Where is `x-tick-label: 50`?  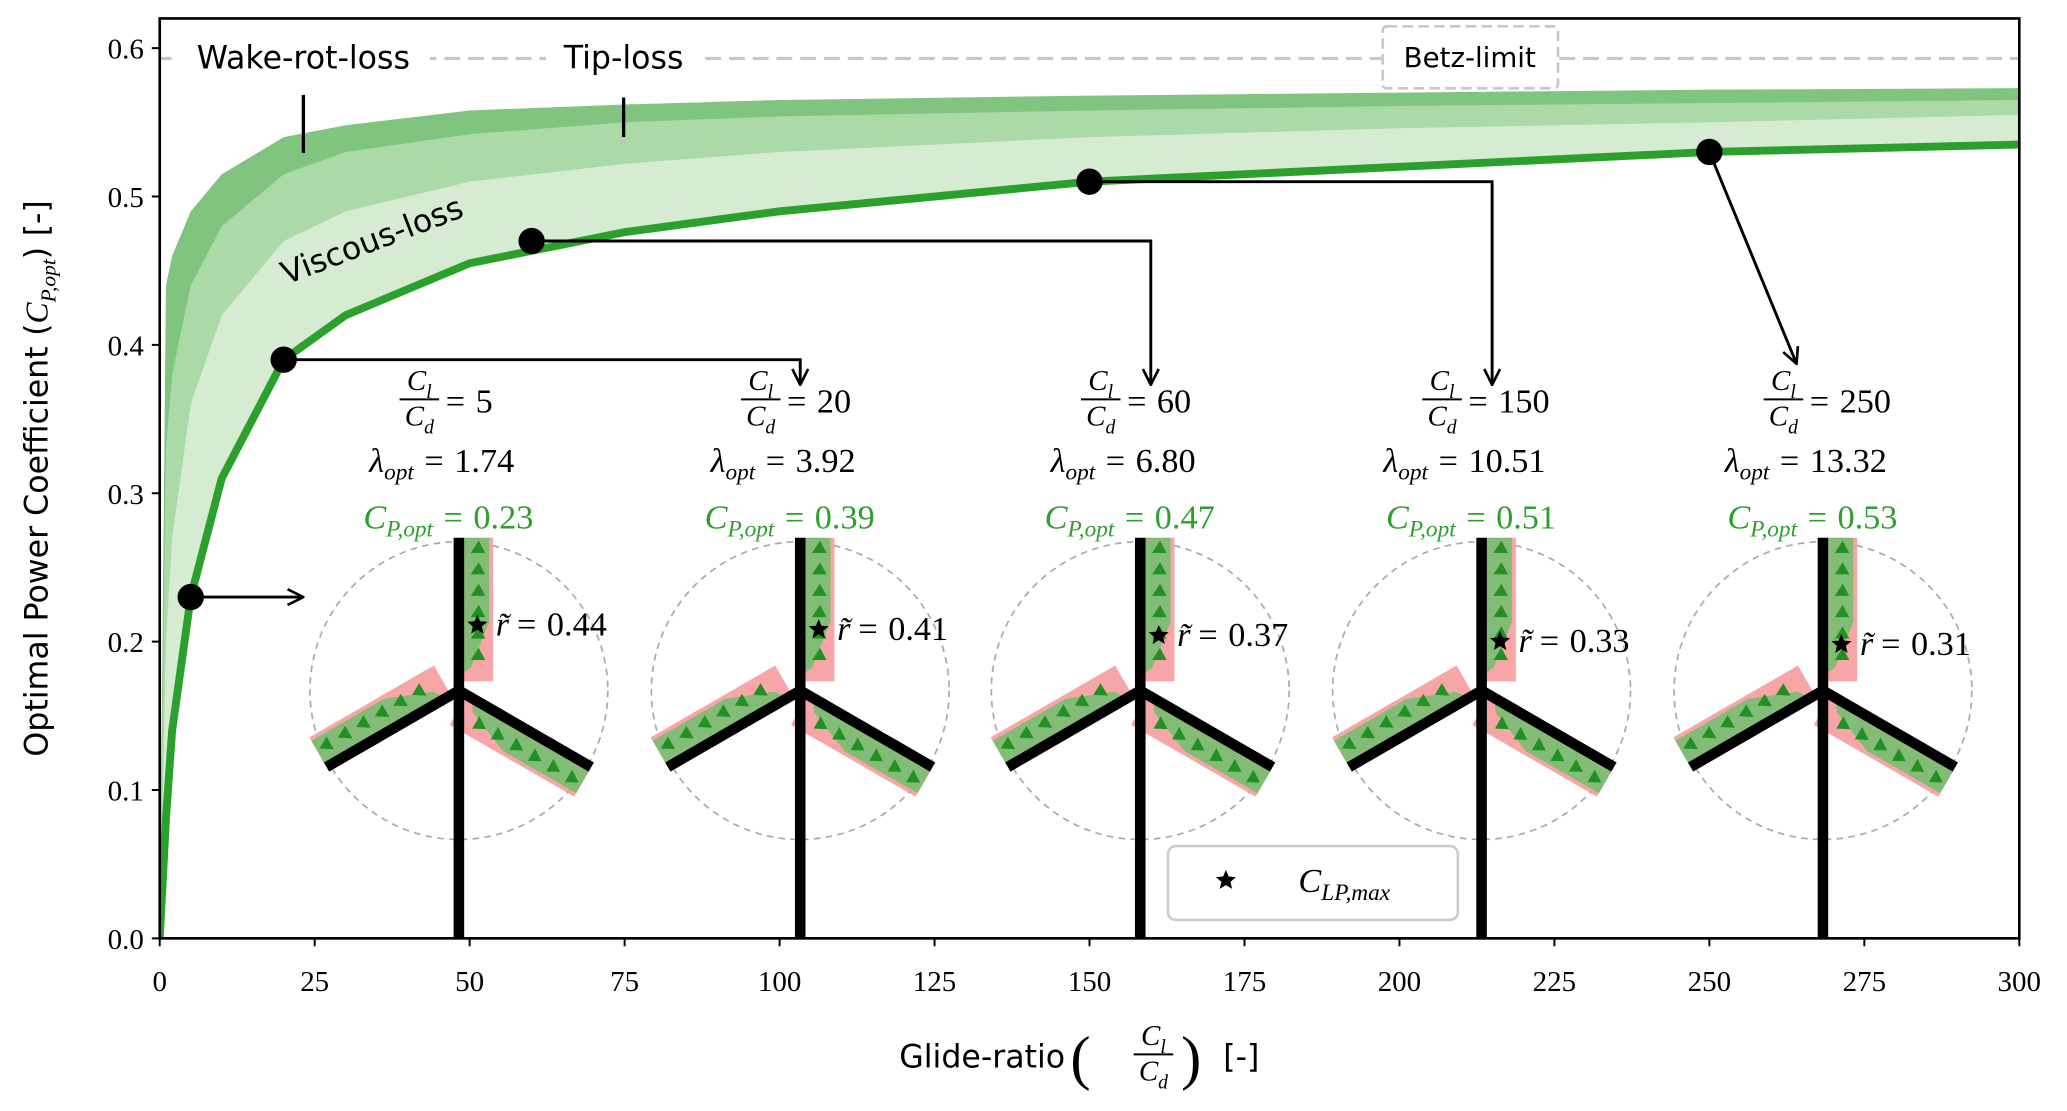 x-tick-label: 50 is located at coordinates (469, 982).